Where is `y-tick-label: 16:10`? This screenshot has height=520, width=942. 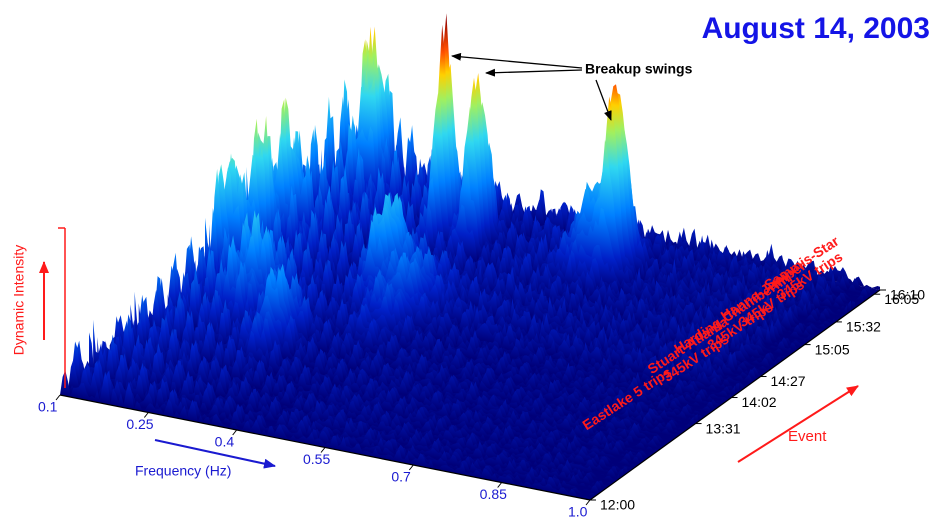 y-tick-label: 16:10 is located at coordinates (907, 295).